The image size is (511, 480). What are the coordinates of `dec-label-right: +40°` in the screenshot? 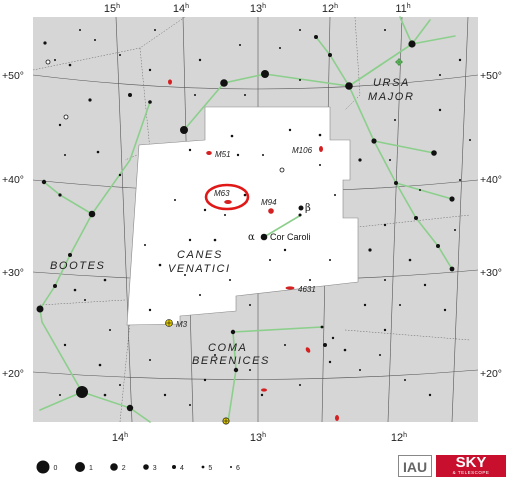 It's located at (491, 180).